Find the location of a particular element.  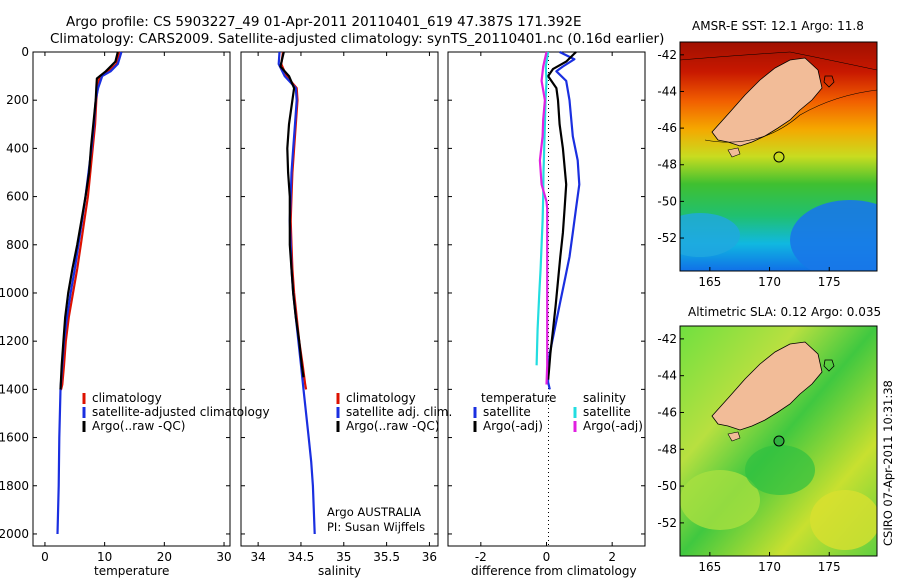

credit-text: CSIRO 07-Apr-2011 10:31:38 is located at coordinates (888, 463).